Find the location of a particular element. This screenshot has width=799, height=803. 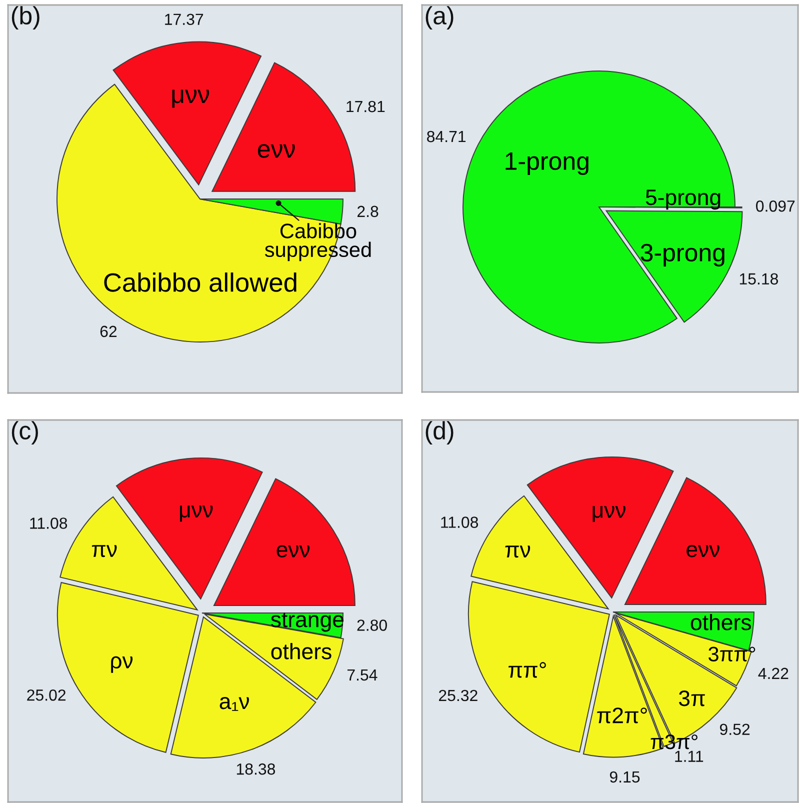

chart-title: (c) is located at coordinates (25, 432).